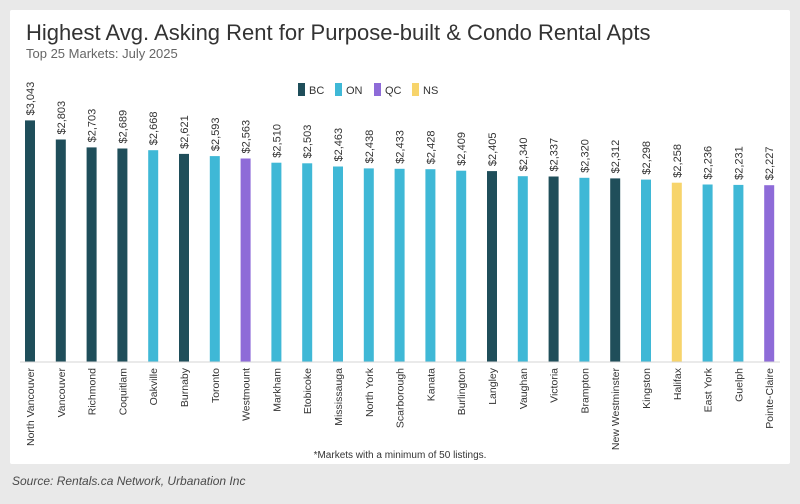  Describe the element at coordinates (185, 132) in the screenshot. I see `data-label: $2,621` at that location.